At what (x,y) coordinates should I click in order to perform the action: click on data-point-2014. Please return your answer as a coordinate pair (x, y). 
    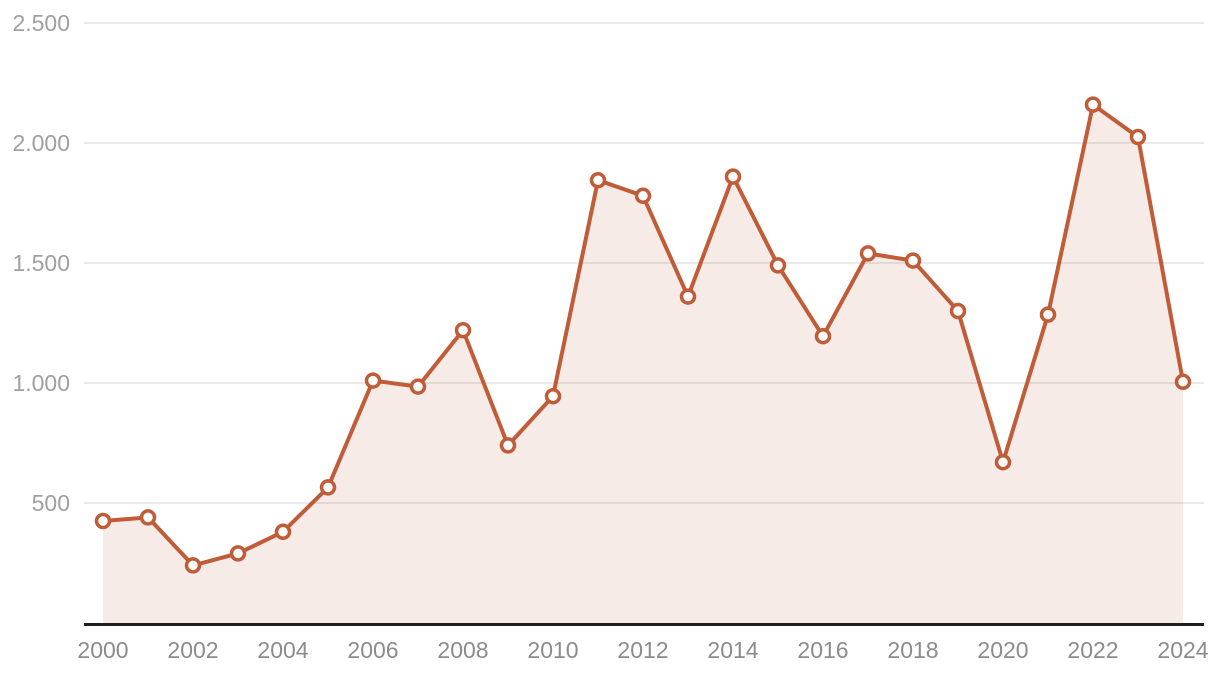
    Looking at the image, I should click on (733, 176).